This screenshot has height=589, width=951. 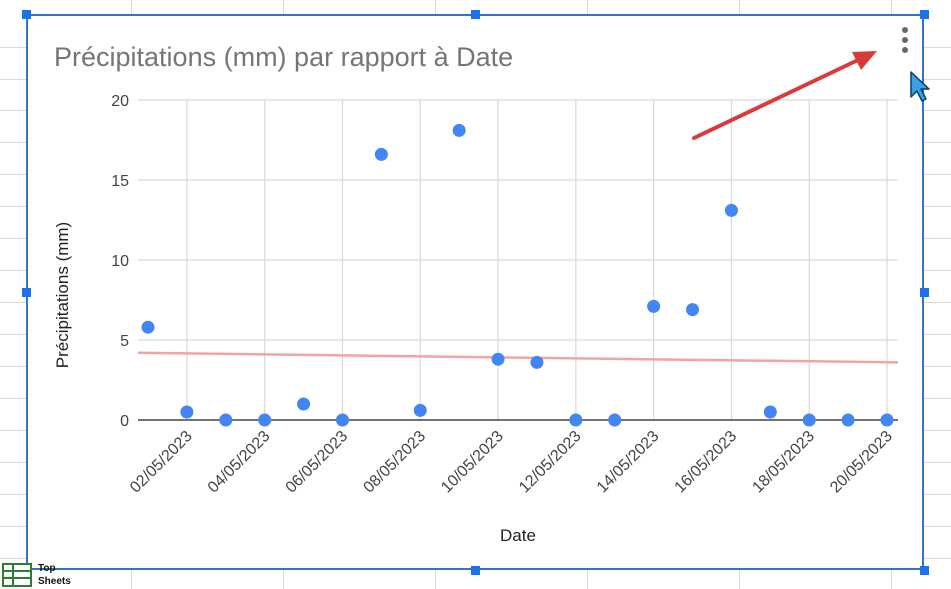 What do you see at coordinates (47, 568) in the screenshot?
I see `watermark-line-1: Top` at bounding box center [47, 568].